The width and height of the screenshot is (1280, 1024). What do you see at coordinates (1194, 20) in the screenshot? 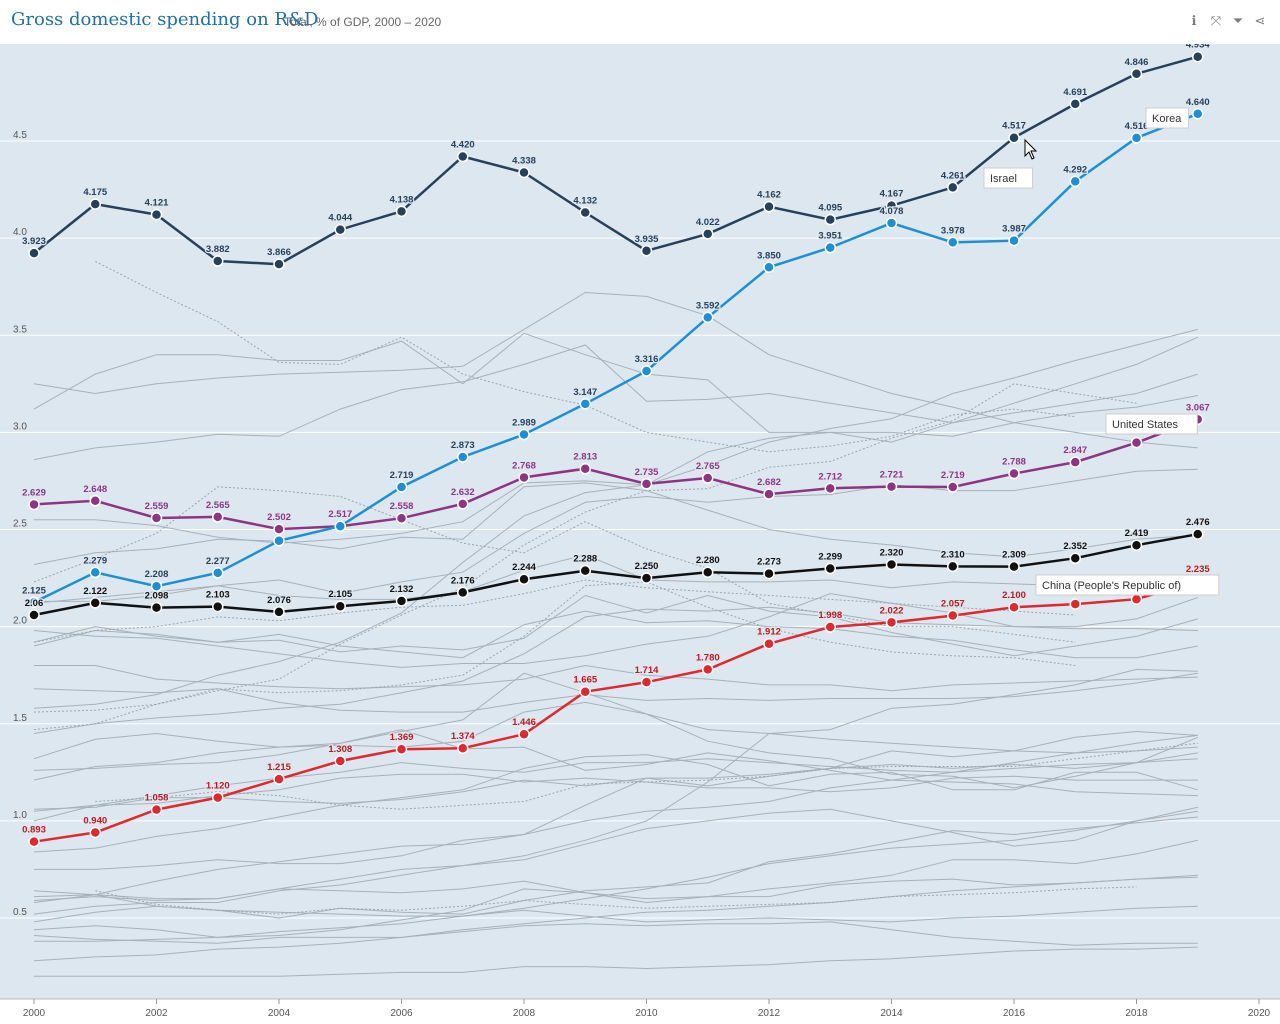
I see `info-icon: ℹ` at bounding box center [1194, 20].